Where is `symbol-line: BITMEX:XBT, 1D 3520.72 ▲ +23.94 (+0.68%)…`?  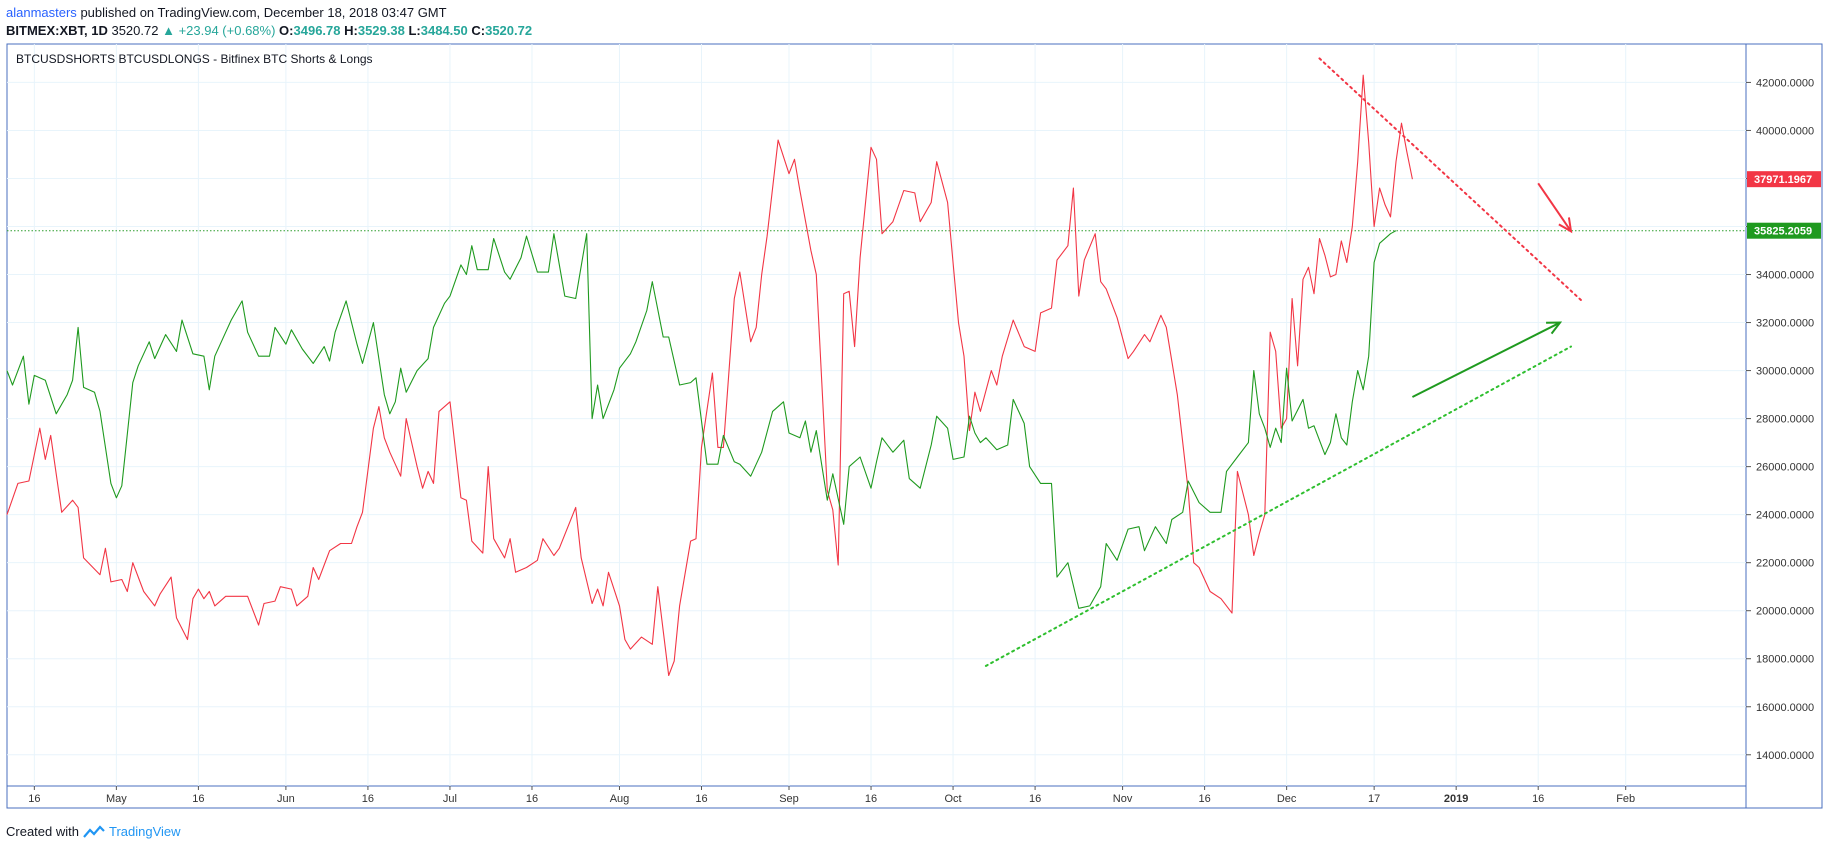
symbol-line: BITMEX:XBT, 1D 3520.72 ▲ +23.94 (+0.68%)… is located at coordinates (269, 31).